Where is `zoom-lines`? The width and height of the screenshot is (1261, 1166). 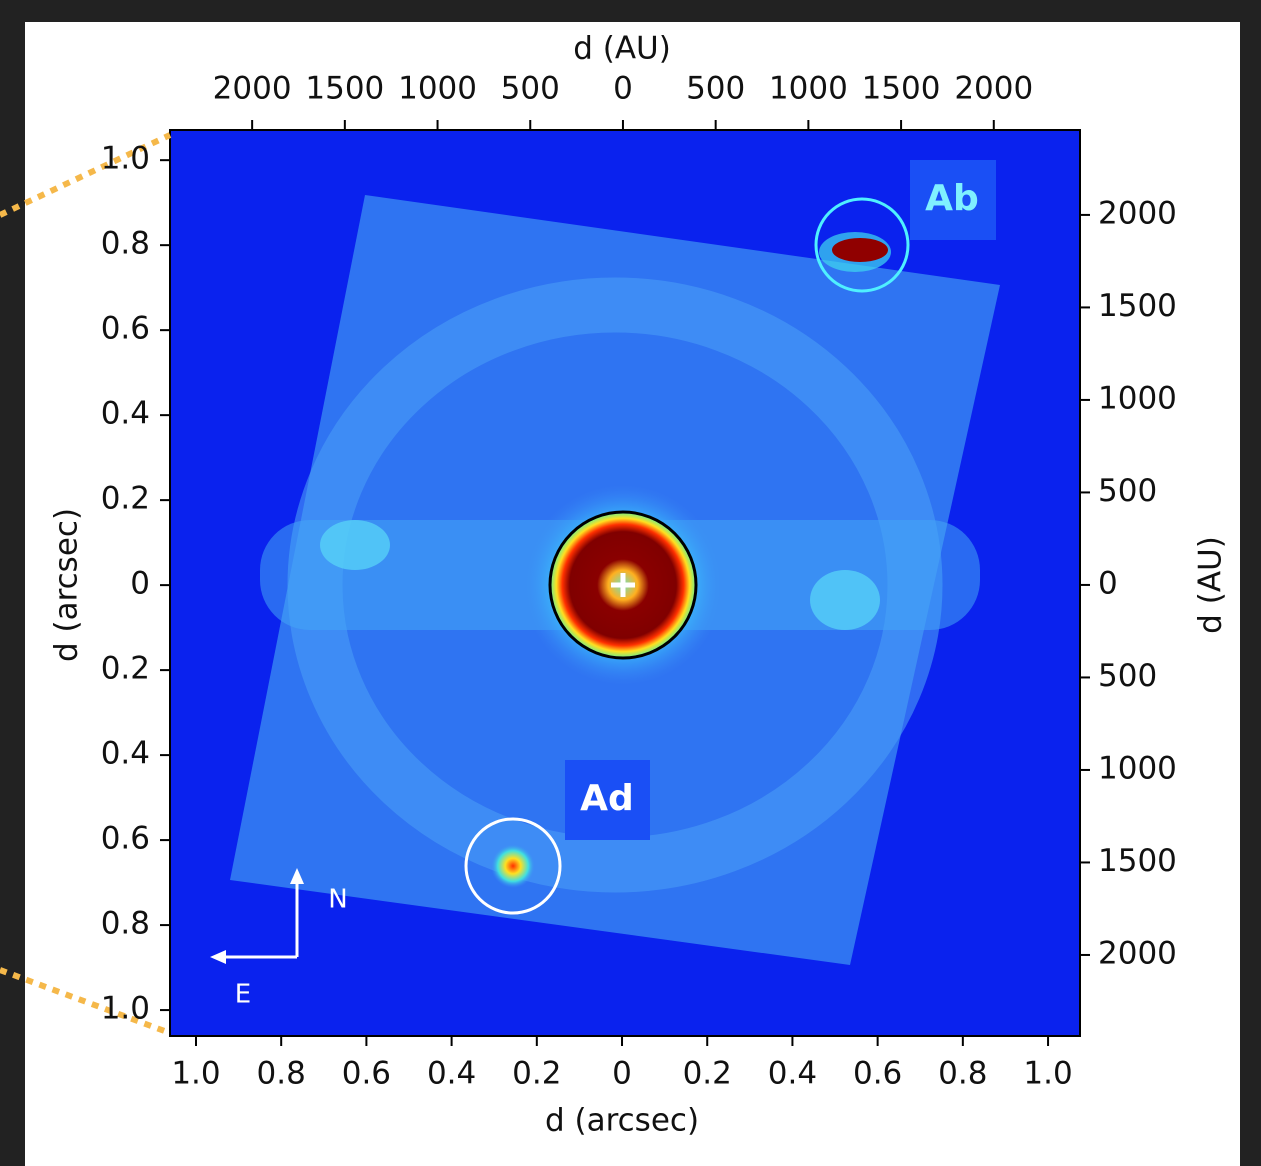 zoom-lines is located at coordinates (86, 584).